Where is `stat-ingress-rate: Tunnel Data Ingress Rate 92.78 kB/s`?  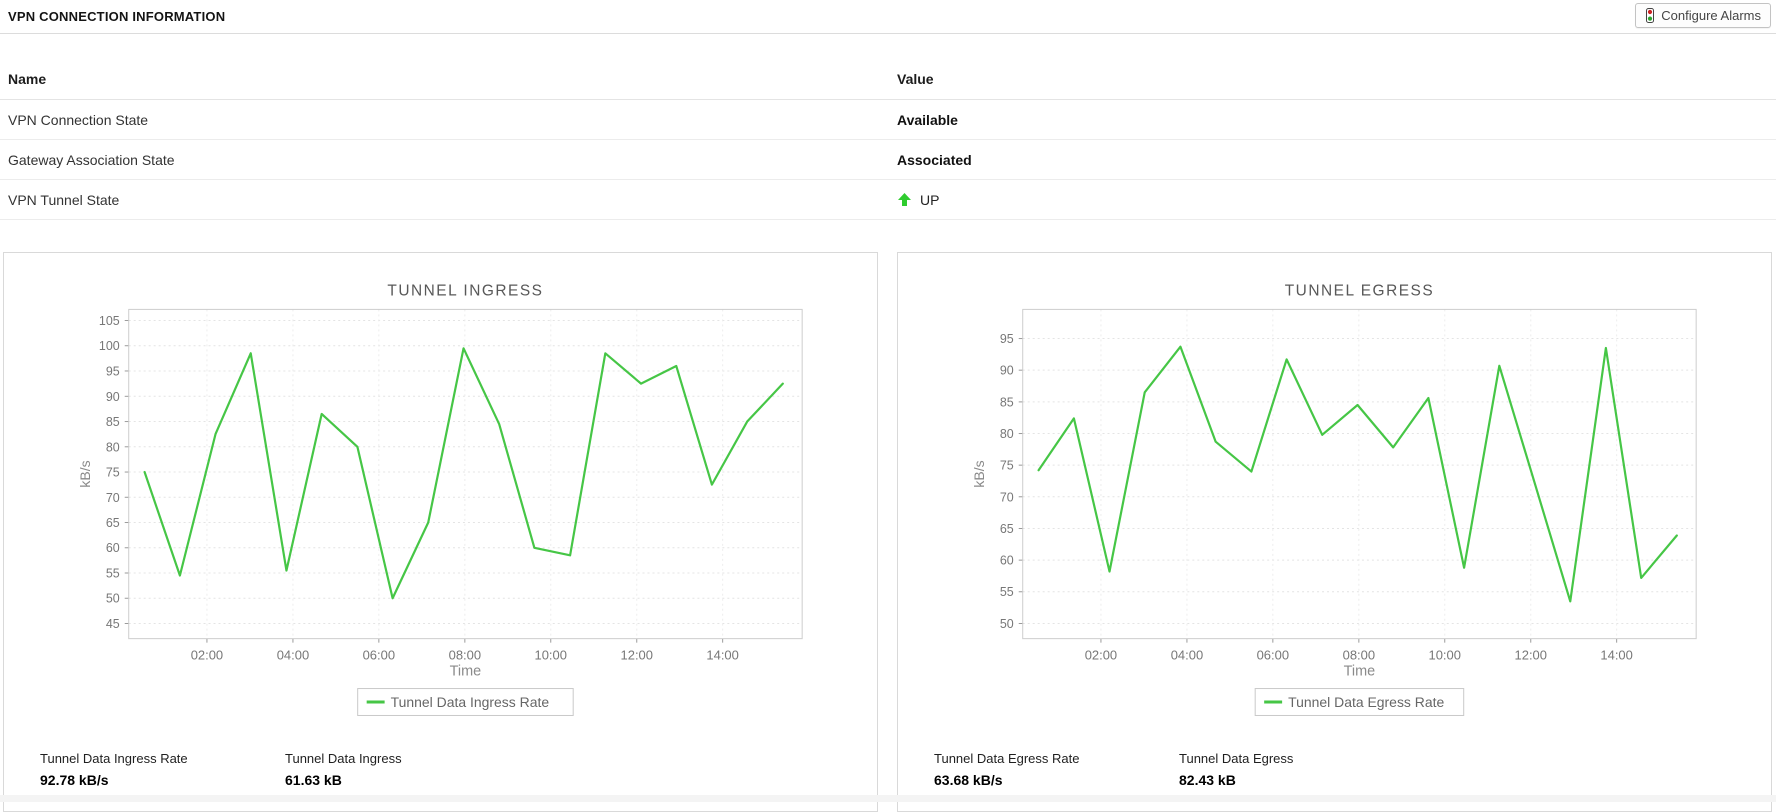 stat-ingress-rate: Tunnel Data Ingress Rate 92.78 kB/s is located at coordinates (114, 769).